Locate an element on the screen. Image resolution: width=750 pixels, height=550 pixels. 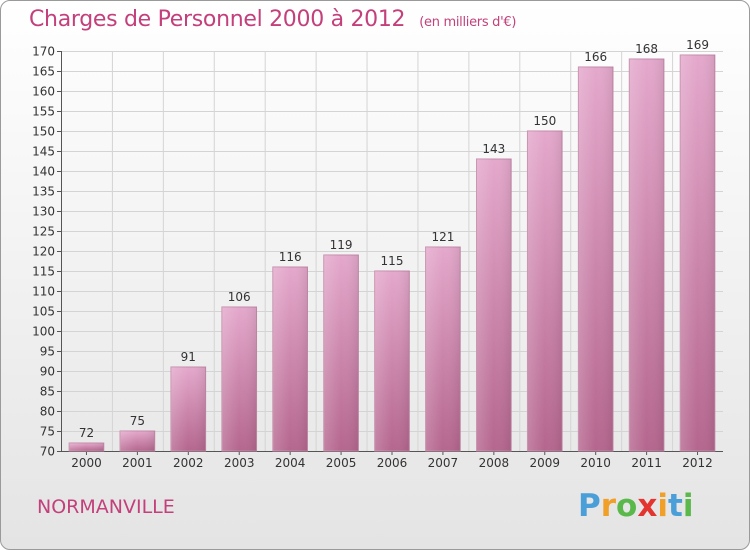
data-label-2007: 121 is located at coordinates (442, 237).